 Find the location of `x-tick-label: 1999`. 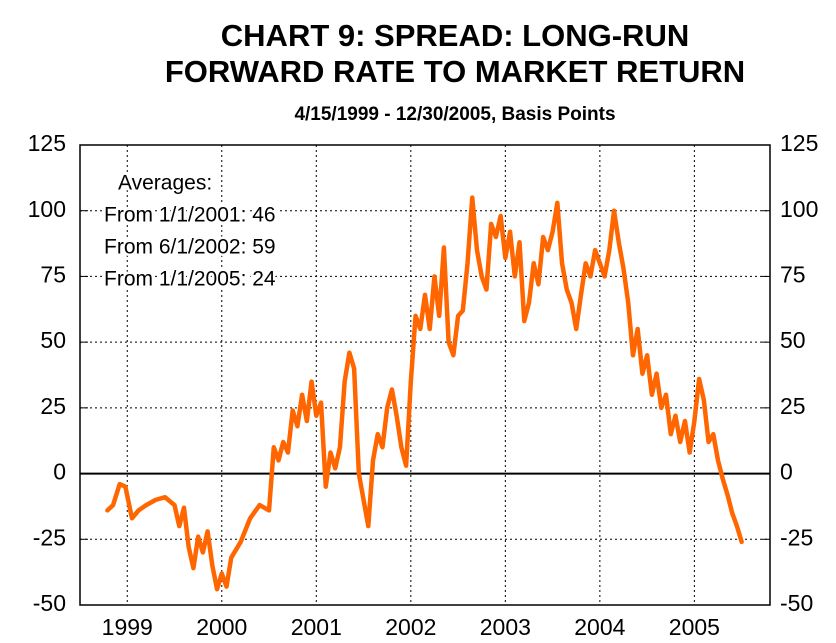

x-tick-label: 1999 is located at coordinates (127, 627).